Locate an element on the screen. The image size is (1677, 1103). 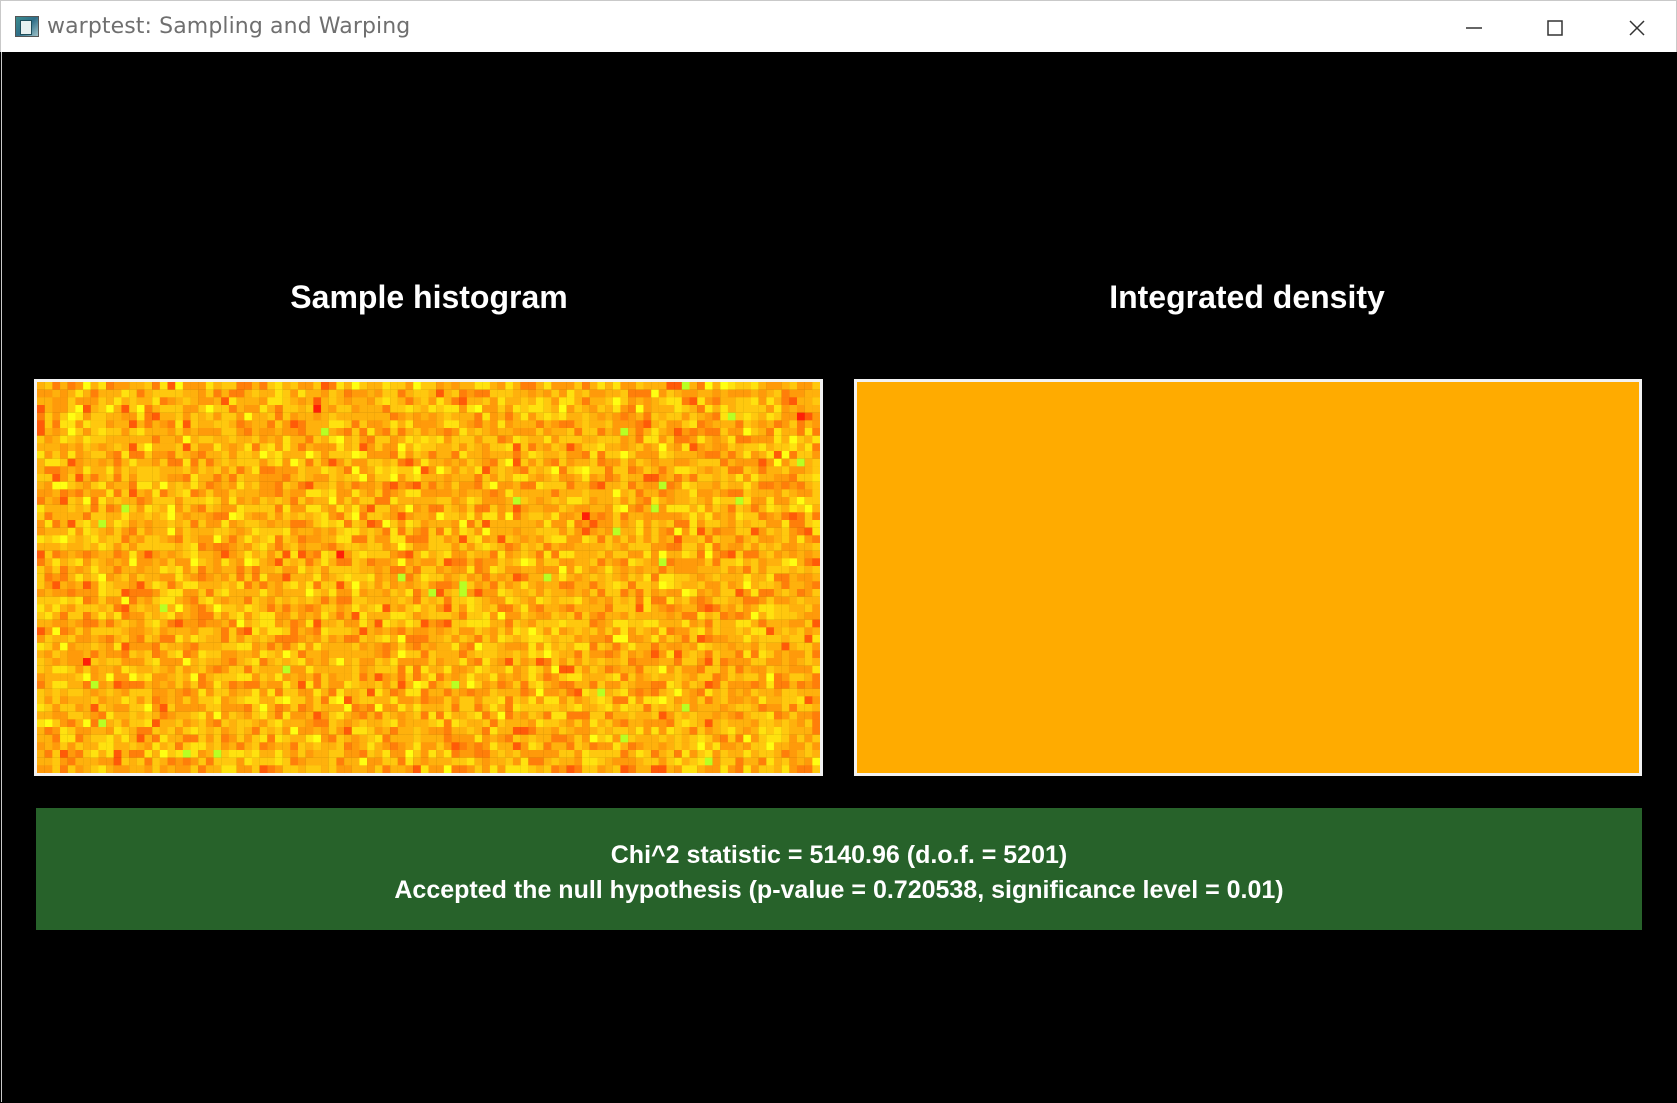
title-bar: warptest: Sampling and Warping is located at coordinates (838, 26).